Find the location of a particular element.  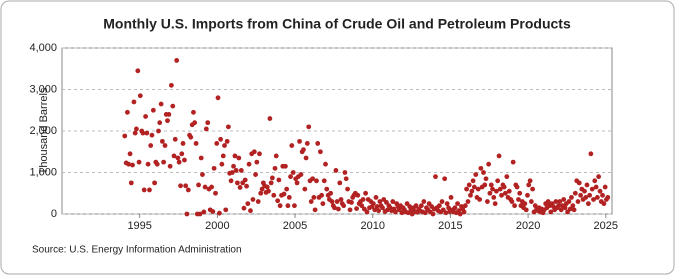

y-tick-label: 2,000 is located at coordinates (43, 131).